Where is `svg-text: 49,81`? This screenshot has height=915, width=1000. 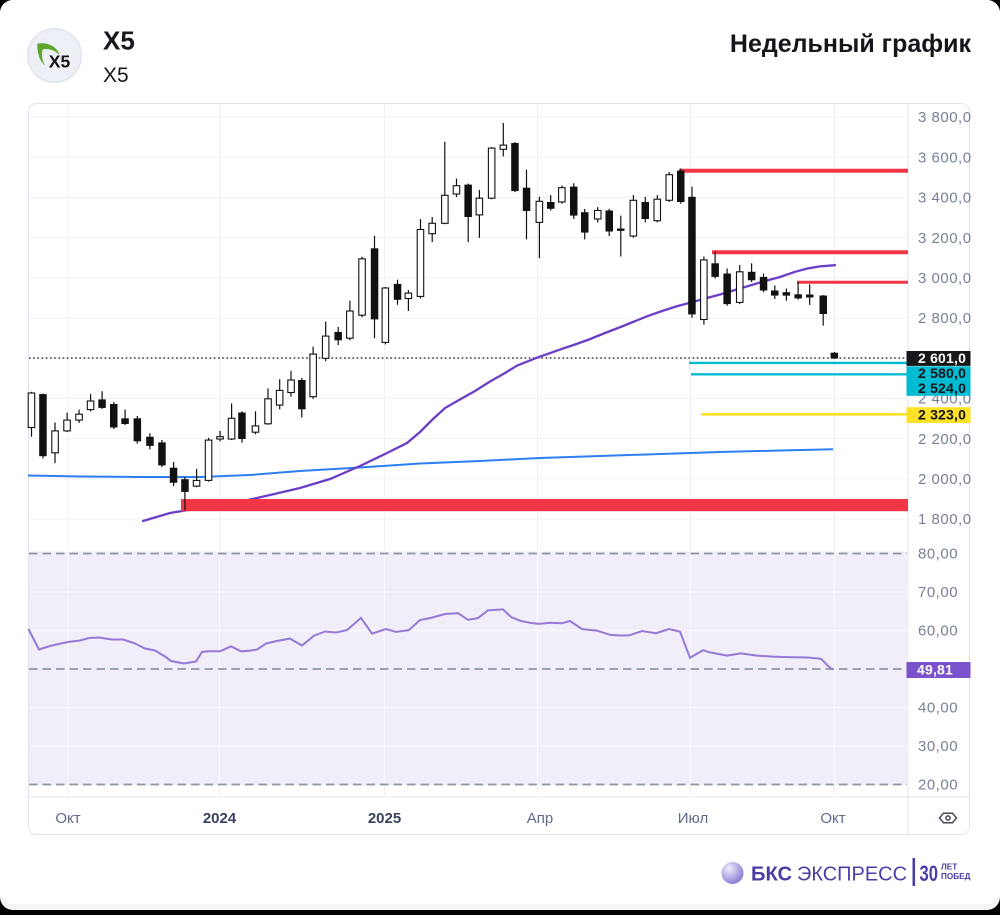
svg-text: 49,81 is located at coordinates (935, 670).